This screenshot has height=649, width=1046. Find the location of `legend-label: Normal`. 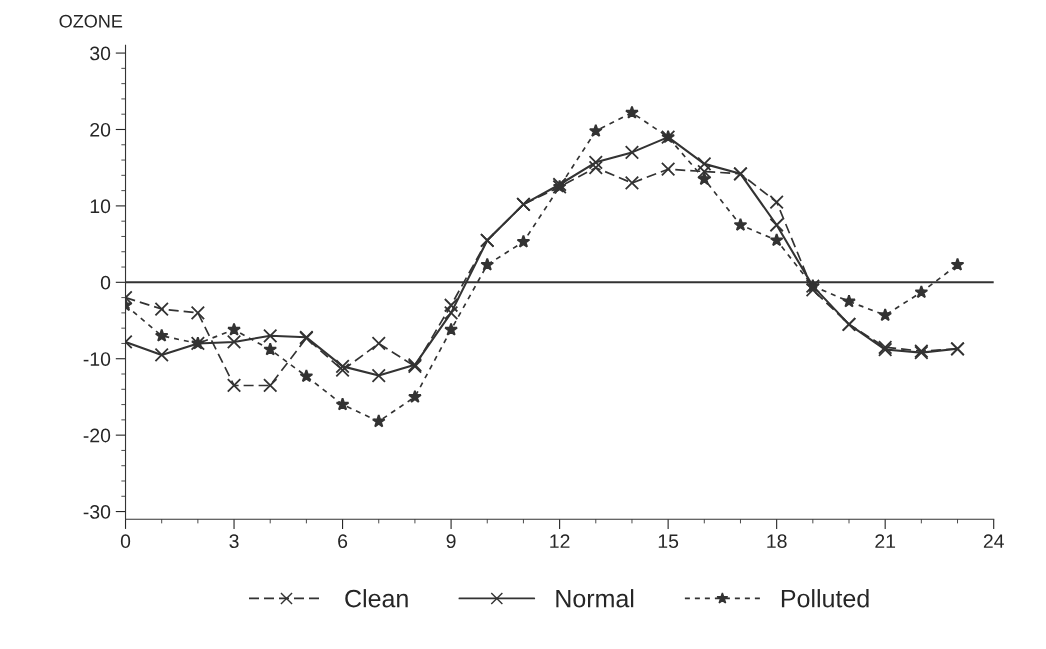

legend-label: Normal is located at coordinates (595, 598).